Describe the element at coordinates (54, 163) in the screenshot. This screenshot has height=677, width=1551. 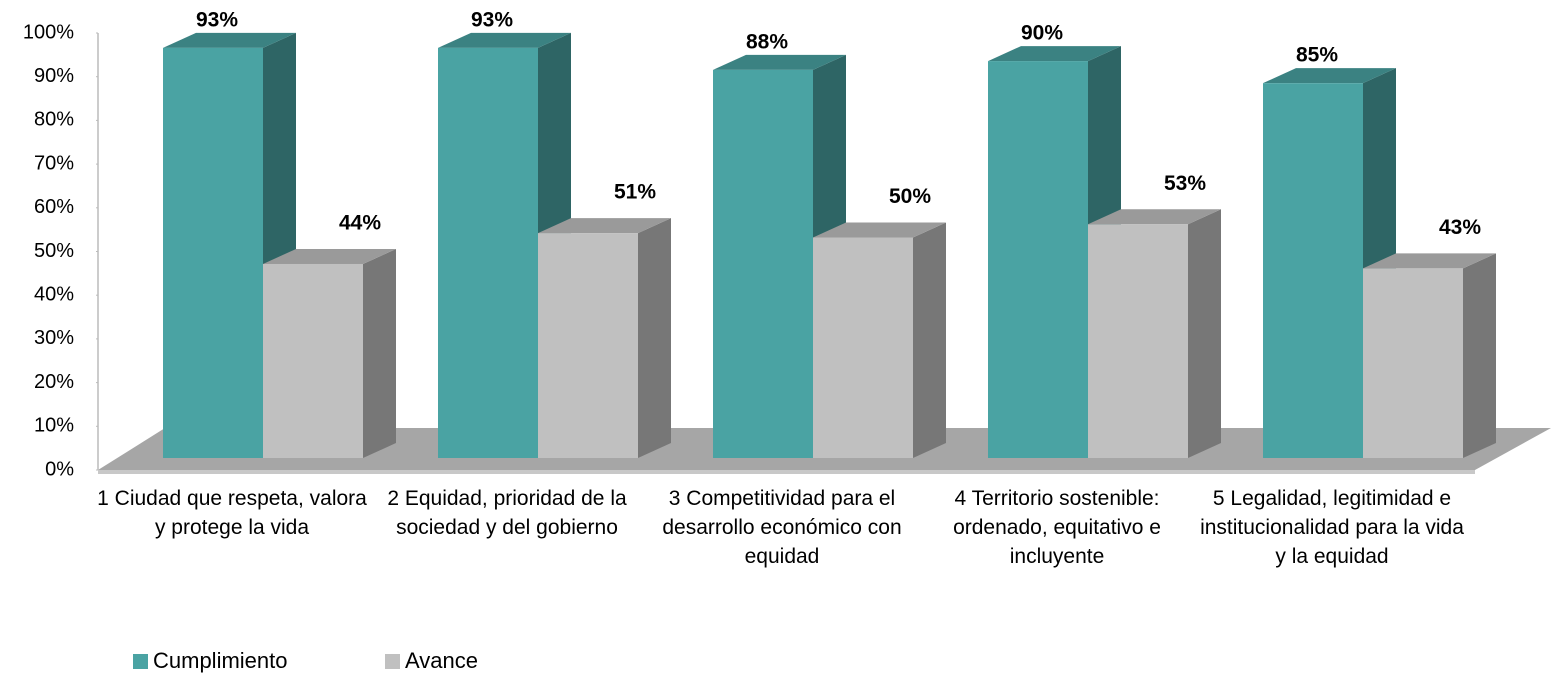
I see `y-tick-label: 70%` at that location.